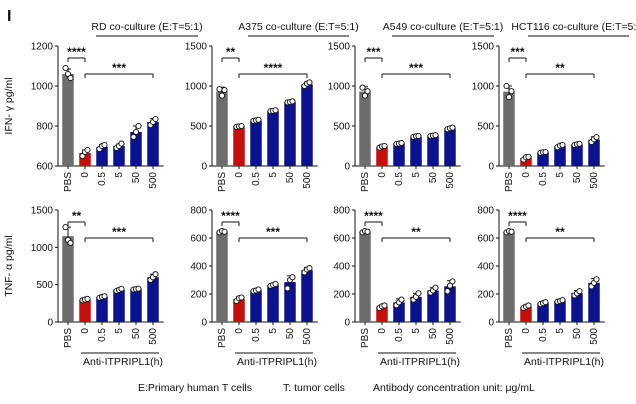  Describe the element at coordinates (298, 27) in the screenshot. I see `chart-title: A375 co-culture (E:T=5:1)` at that location.